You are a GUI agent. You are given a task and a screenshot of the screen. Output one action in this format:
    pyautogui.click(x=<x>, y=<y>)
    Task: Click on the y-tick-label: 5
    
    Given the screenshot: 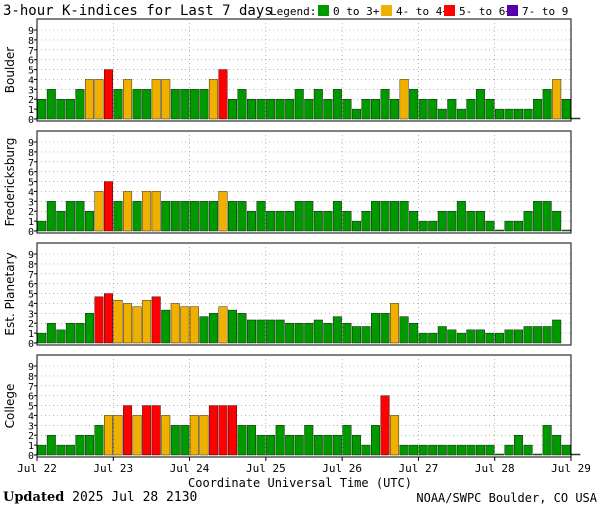 What is the action you would take?
    pyautogui.click(x=31, y=71)
    